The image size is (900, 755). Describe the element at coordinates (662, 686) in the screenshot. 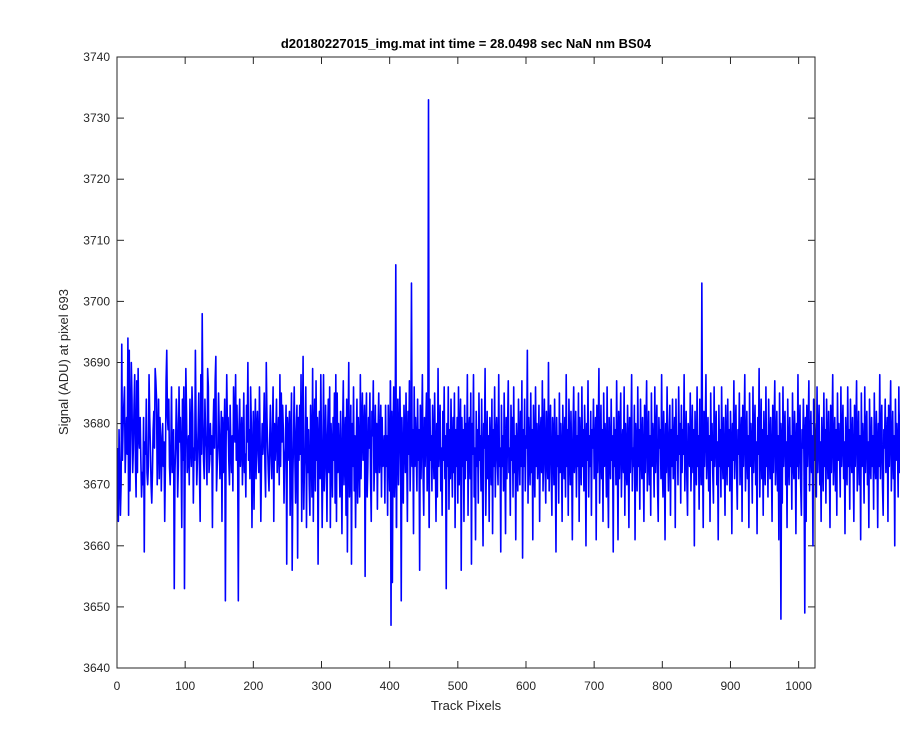

I see `x-tick-label: 800` at that location.